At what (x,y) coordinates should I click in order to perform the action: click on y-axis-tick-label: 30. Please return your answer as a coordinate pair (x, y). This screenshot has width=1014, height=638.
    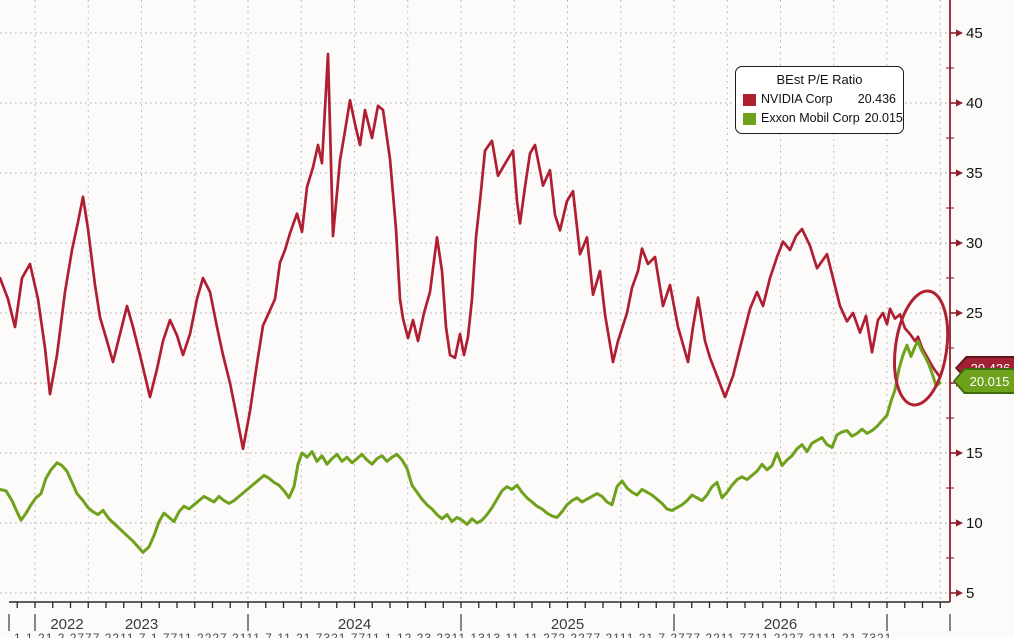
    Looking at the image, I should click on (974, 243).